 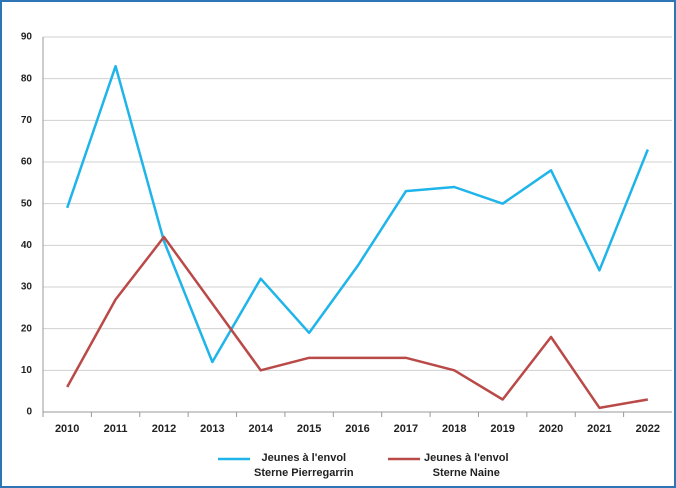 I want to click on x-tick-label: 2015, so click(x=309, y=429).